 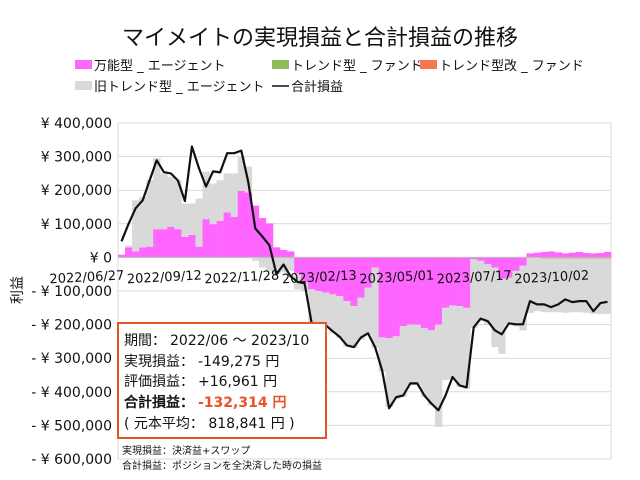 What do you see at coordinates (317, 87) in the screenshot?
I see `legend-label: 合計損益` at bounding box center [317, 87].